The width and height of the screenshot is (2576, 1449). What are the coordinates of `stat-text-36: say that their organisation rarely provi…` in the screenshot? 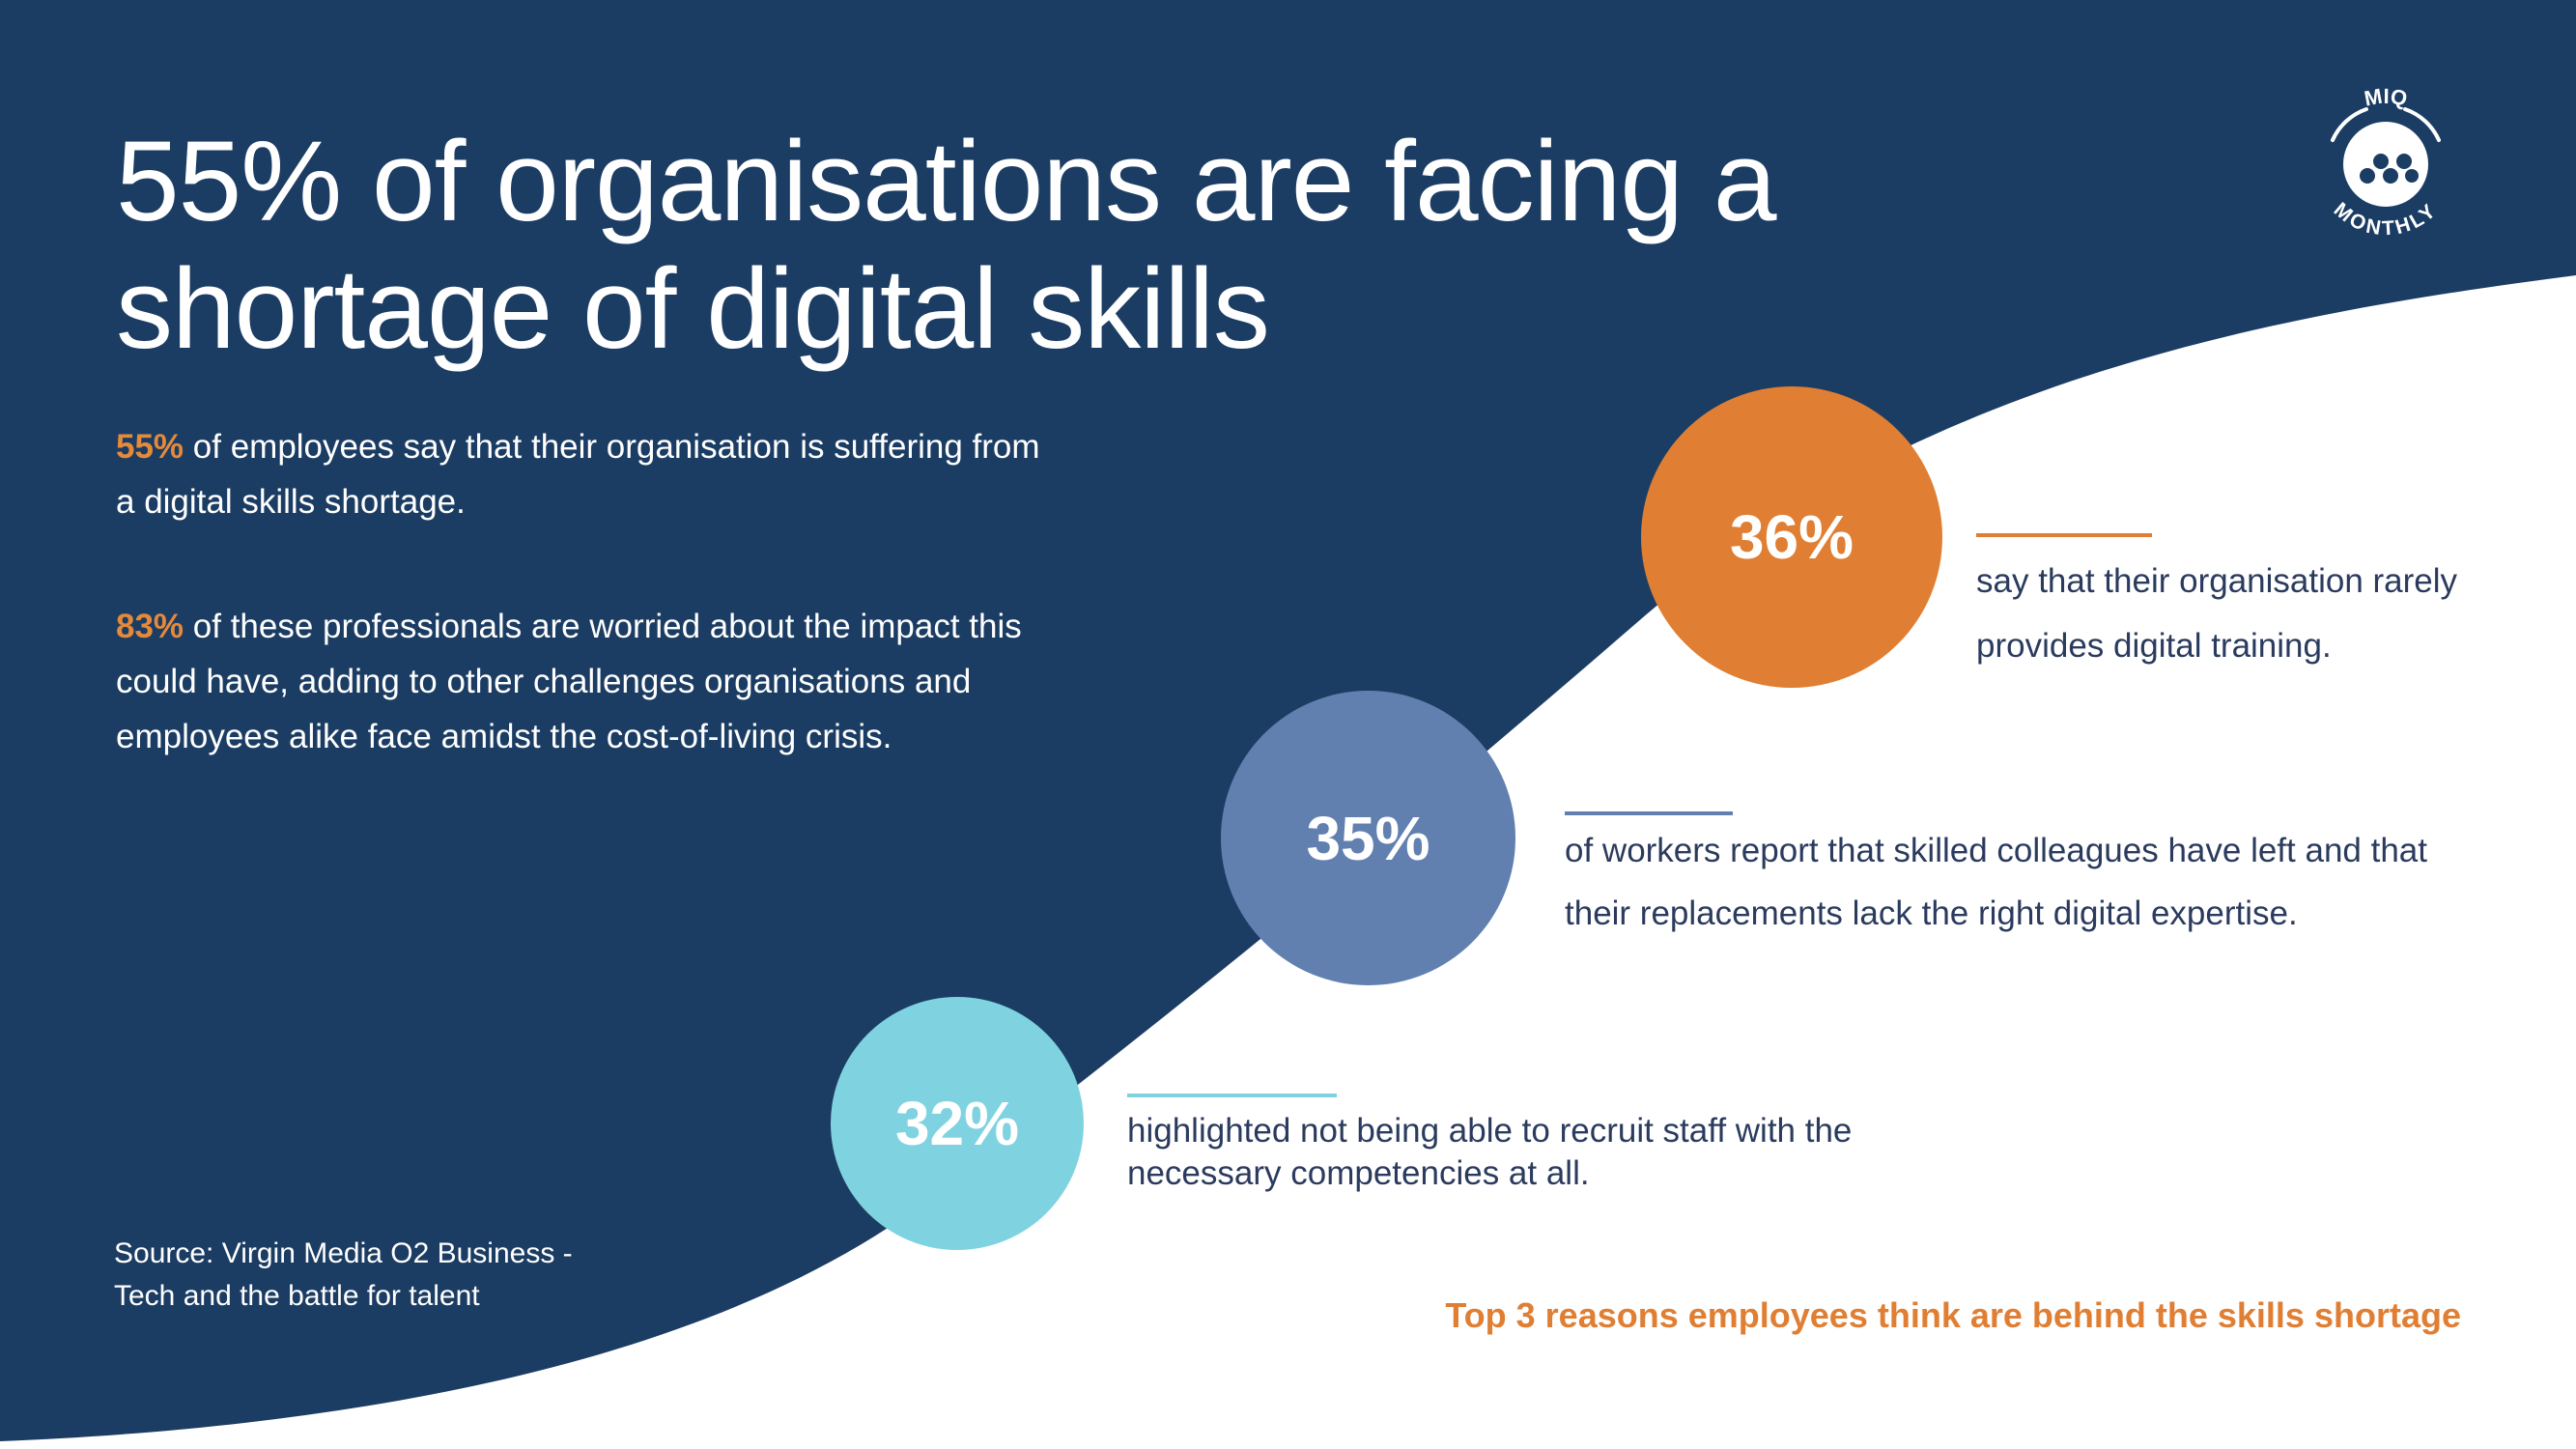 It's located at (2217, 613).